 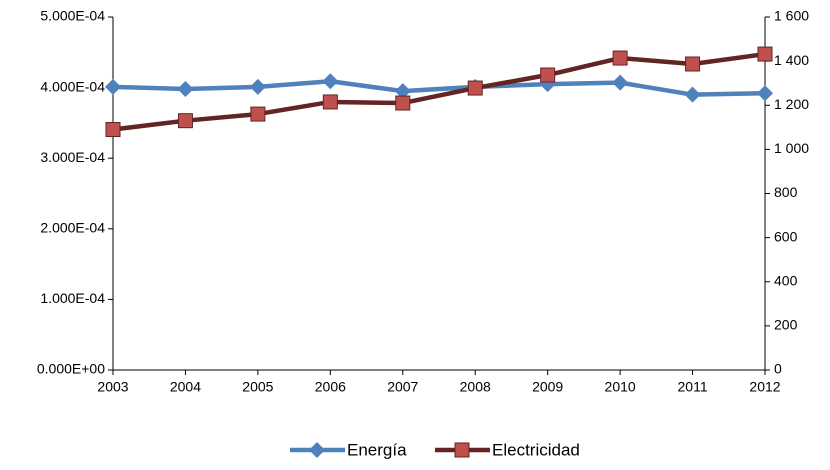 I want to click on y2-tick-label: 1 000, so click(x=791, y=148).